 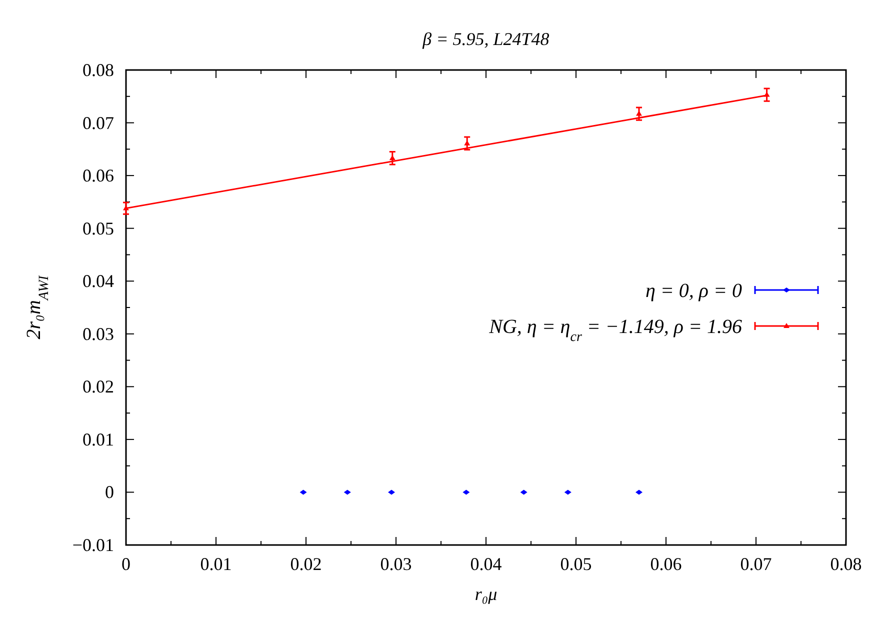 I want to click on x-tick-label: 0.05, so click(x=576, y=564).